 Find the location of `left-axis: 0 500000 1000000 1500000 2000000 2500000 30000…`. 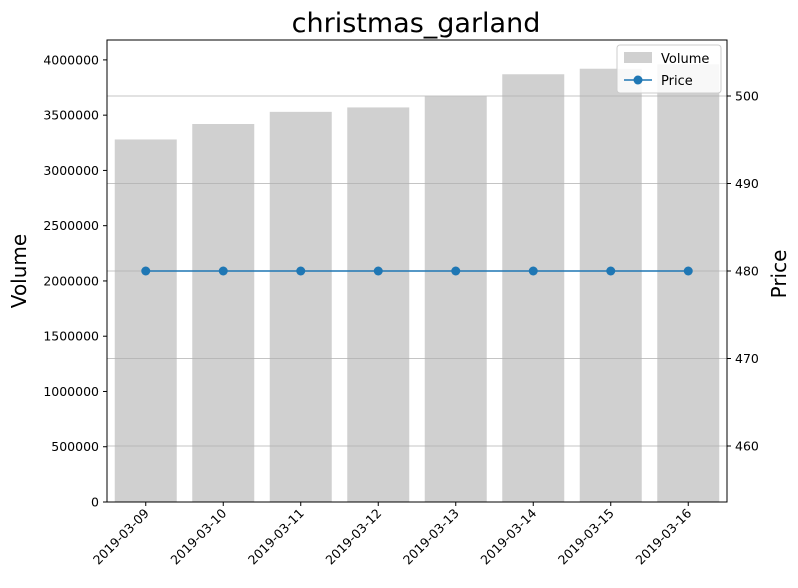

left-axis: 0 500000 1000000 1500000 2000000 2500000 30000… is located at coordinates (75, 281).